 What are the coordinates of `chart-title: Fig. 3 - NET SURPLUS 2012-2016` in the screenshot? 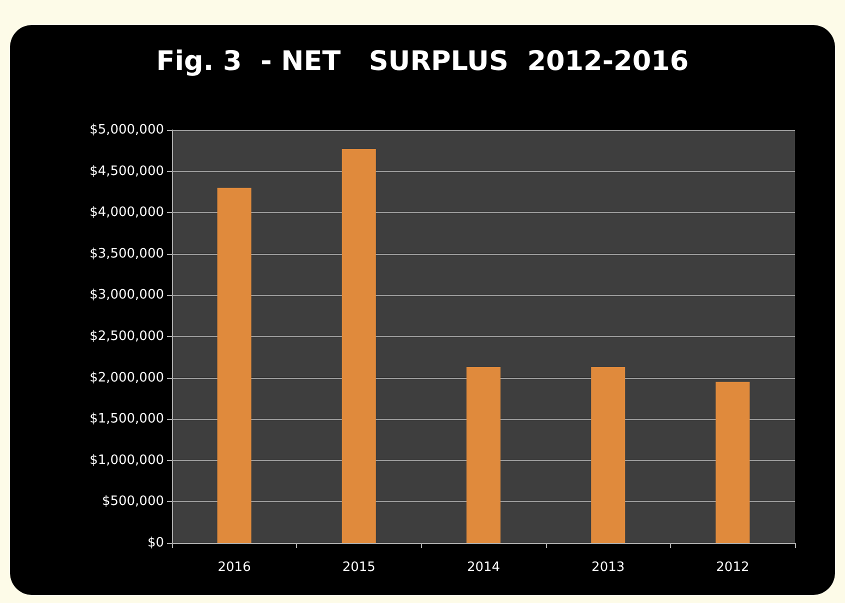 It's located at (422, 61).